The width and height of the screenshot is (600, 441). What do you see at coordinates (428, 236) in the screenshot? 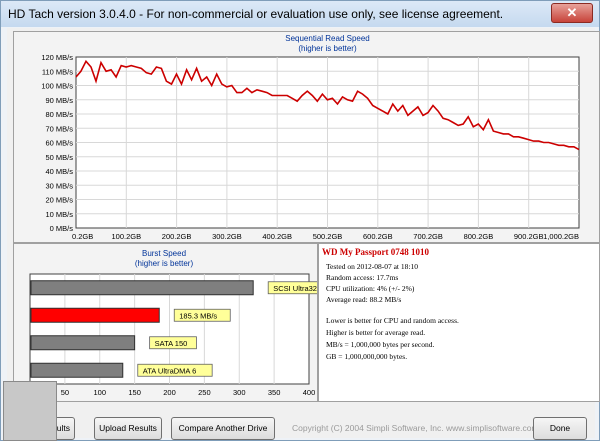
I see `seq-x-tick-label: 700.2GB` at bounding box center [428, 236].